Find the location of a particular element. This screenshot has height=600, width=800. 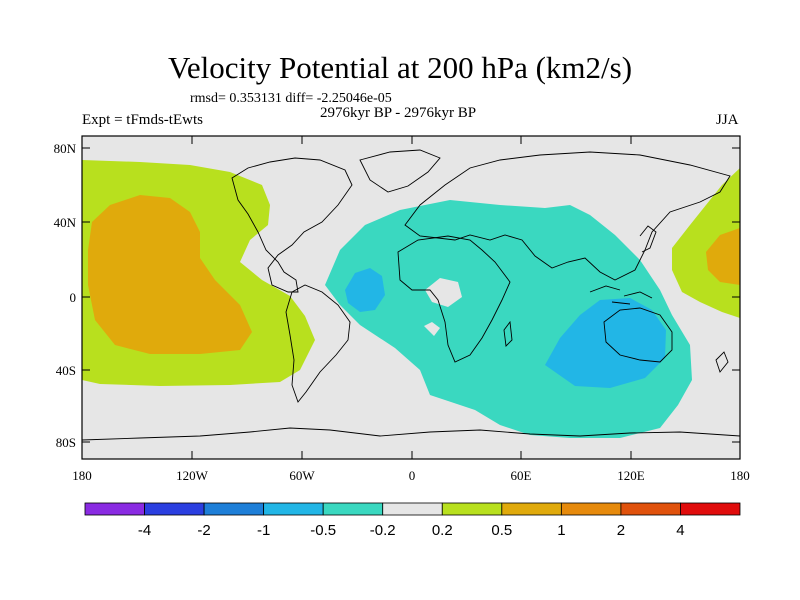

coast-north-america is located at coordinates (292, 225).